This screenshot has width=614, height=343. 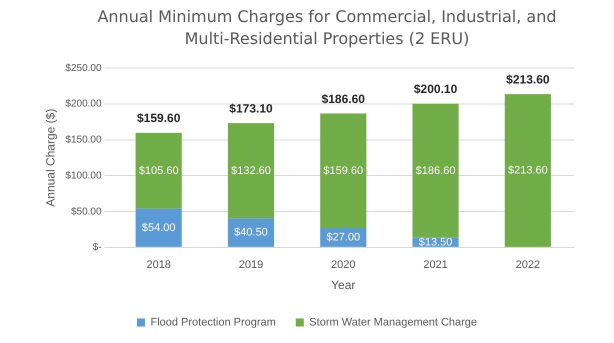 What do you see at coordinates (51, 157) in the screenshot?
I see `y-axis-title: Annual Charge ($)` at bounding box center [51, 157].